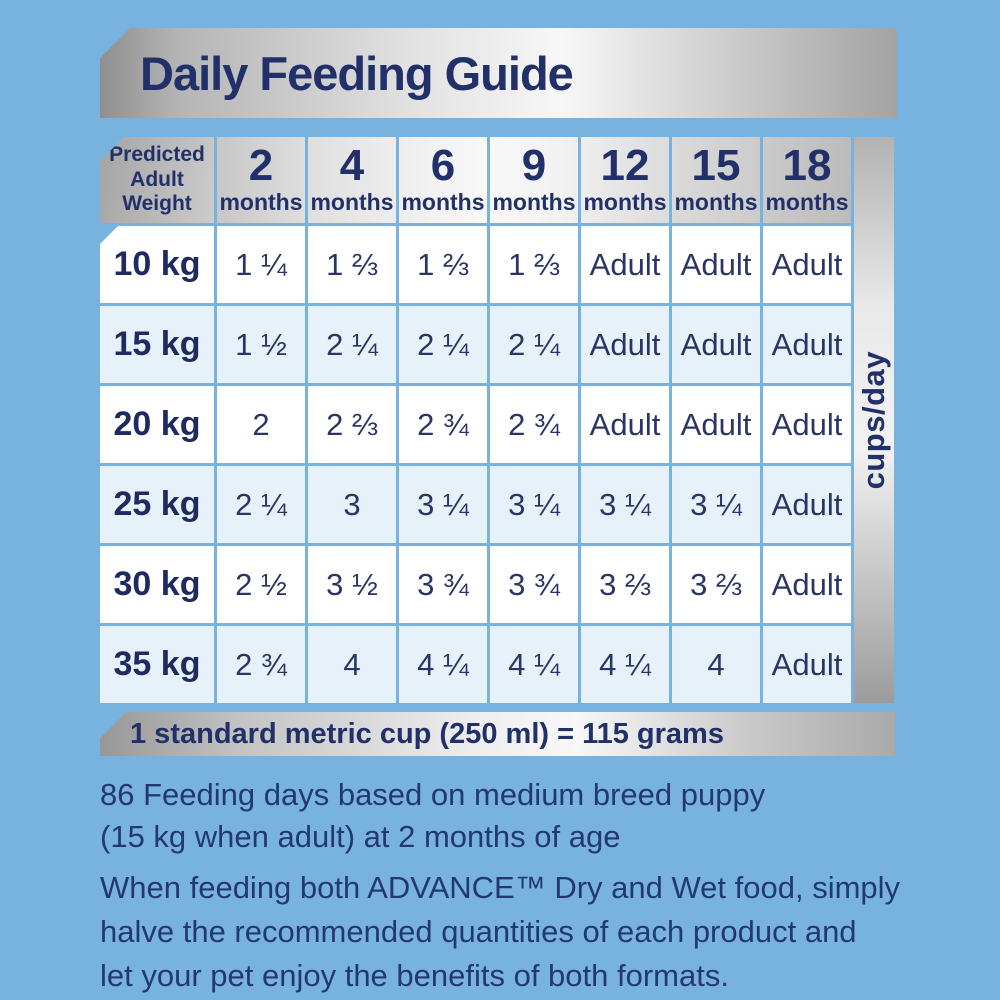 This screenshot has width=1000, height=1000. I want to click on column-header-4-months: 4 months, so click(352, 180).